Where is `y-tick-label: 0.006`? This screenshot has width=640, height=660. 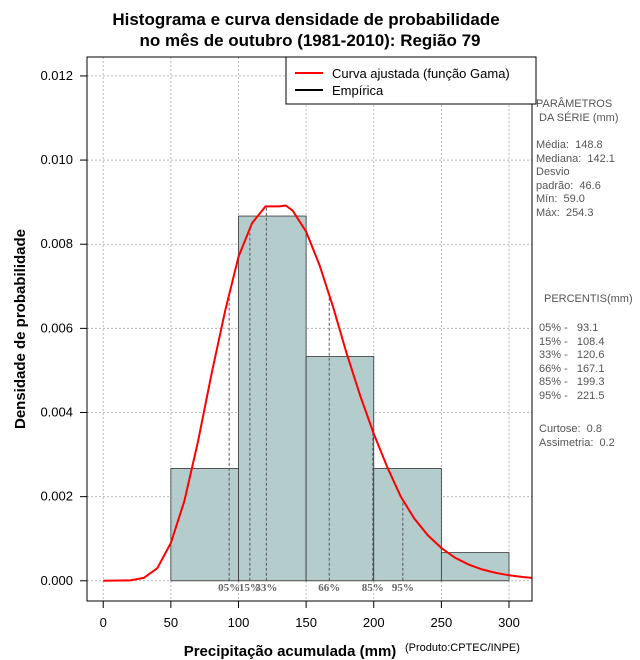
y-tick-label: 0.006 is located at coordinates (56, 327).